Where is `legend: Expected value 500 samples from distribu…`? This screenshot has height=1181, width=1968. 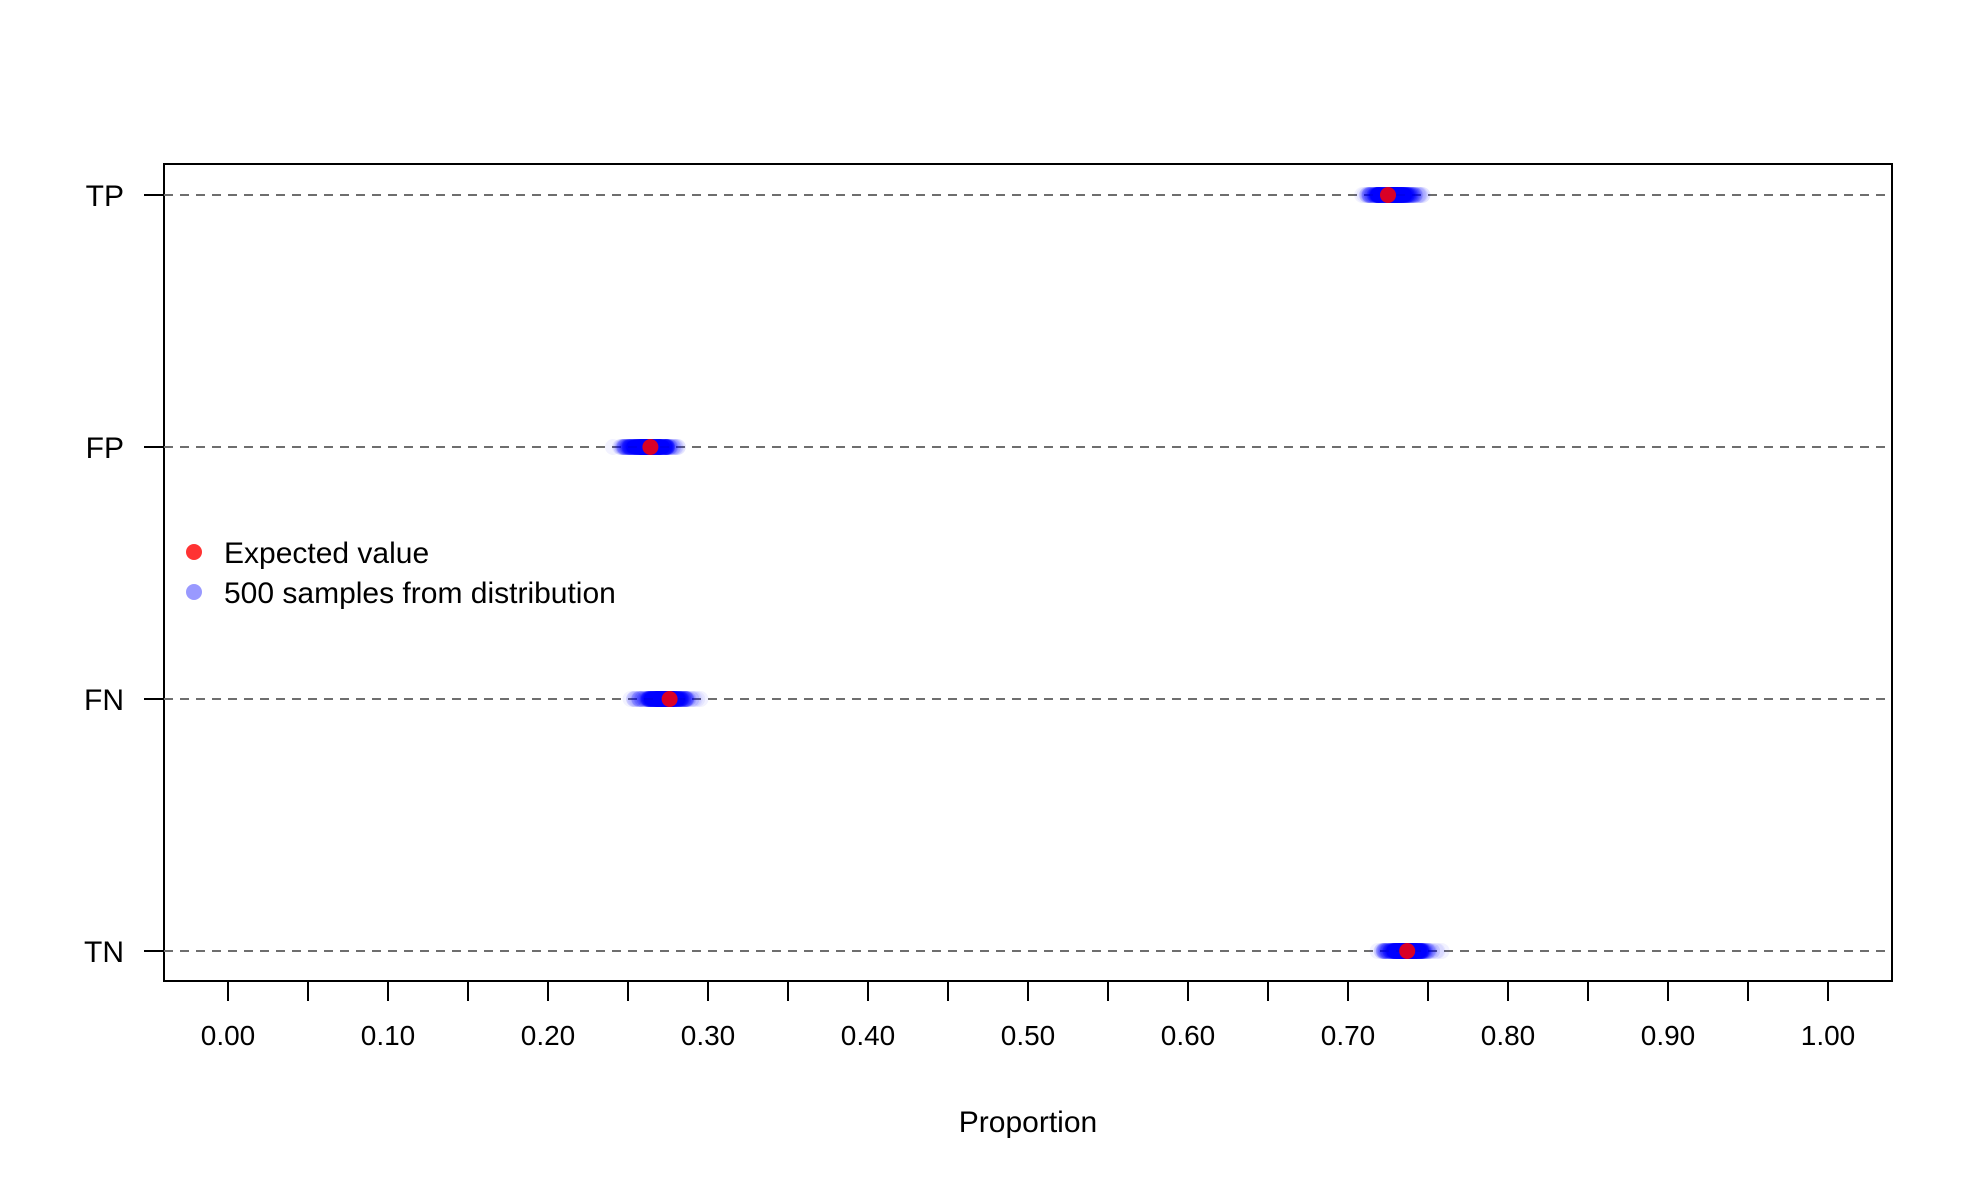
legend: Expected value 500 samples from distribu… is located at coordinates (401, 573).